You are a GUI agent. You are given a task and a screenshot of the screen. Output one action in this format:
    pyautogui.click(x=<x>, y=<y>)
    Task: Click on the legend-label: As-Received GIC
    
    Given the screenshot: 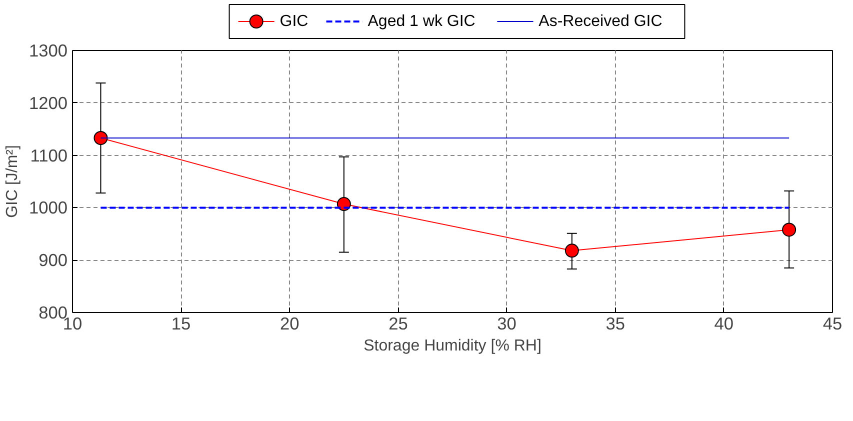 What is the action you would take?
    pyautogui.click(x=600, y=21)
    